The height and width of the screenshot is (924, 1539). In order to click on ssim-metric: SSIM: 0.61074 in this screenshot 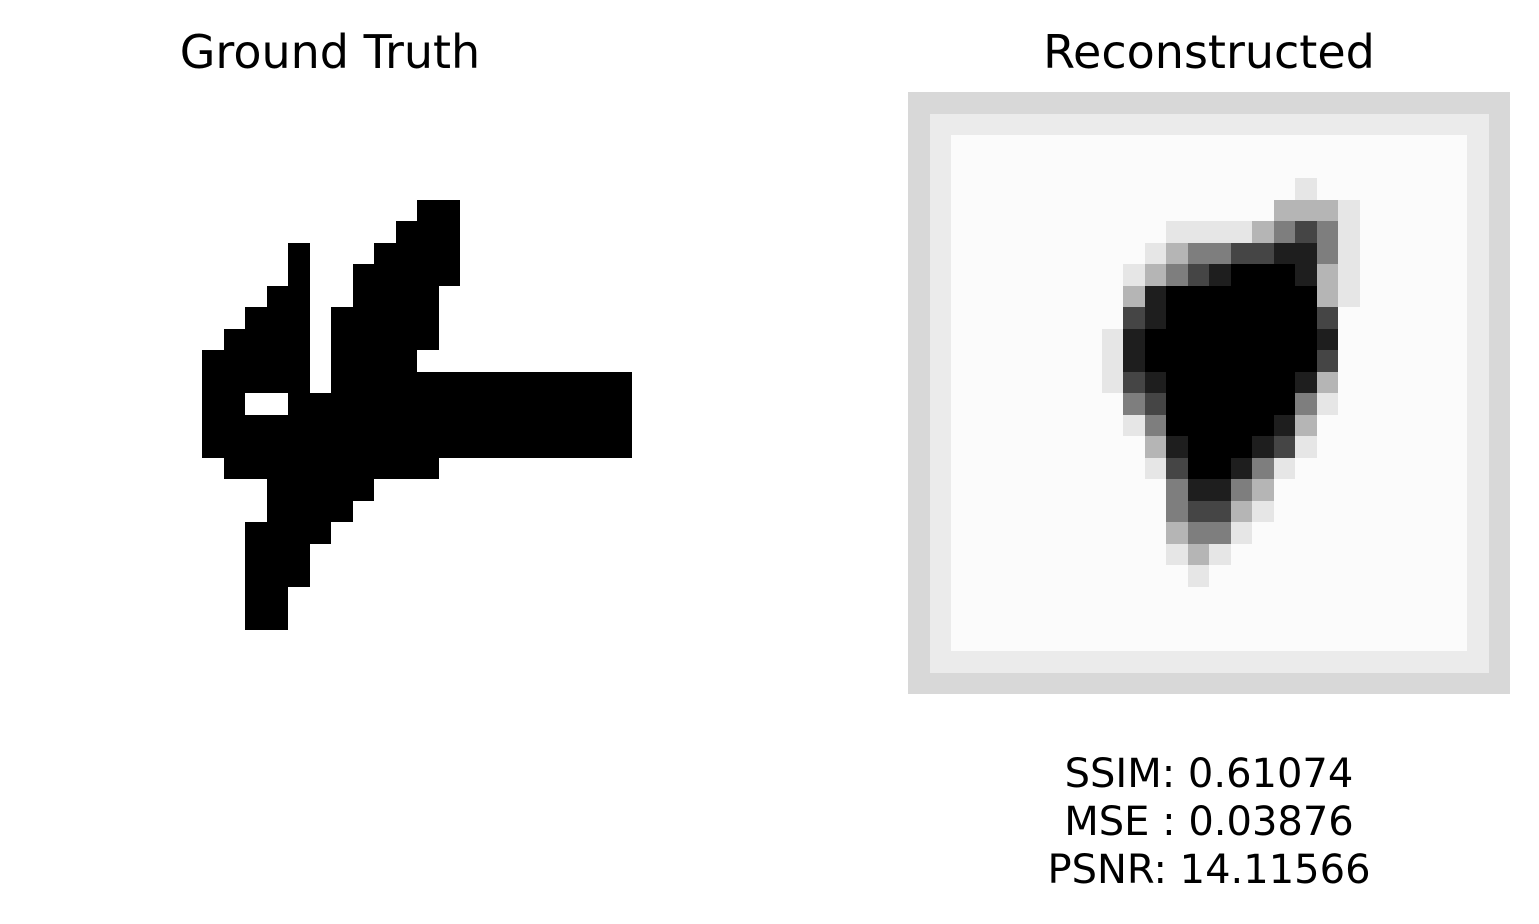, I will do `click(1209, 774)`.